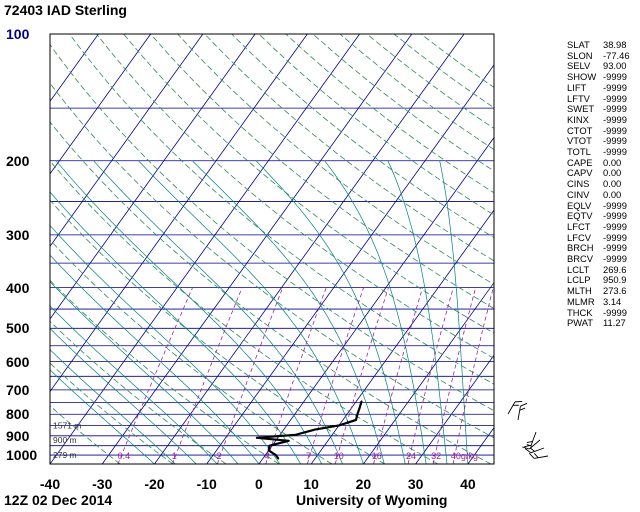 Image resolution: width=640 pixels, height=512 pixels. What do you see at coordinates (206, 484) in the screenshot?
I see `temperature-tick-label: -10` at bounding box center [206, 484].